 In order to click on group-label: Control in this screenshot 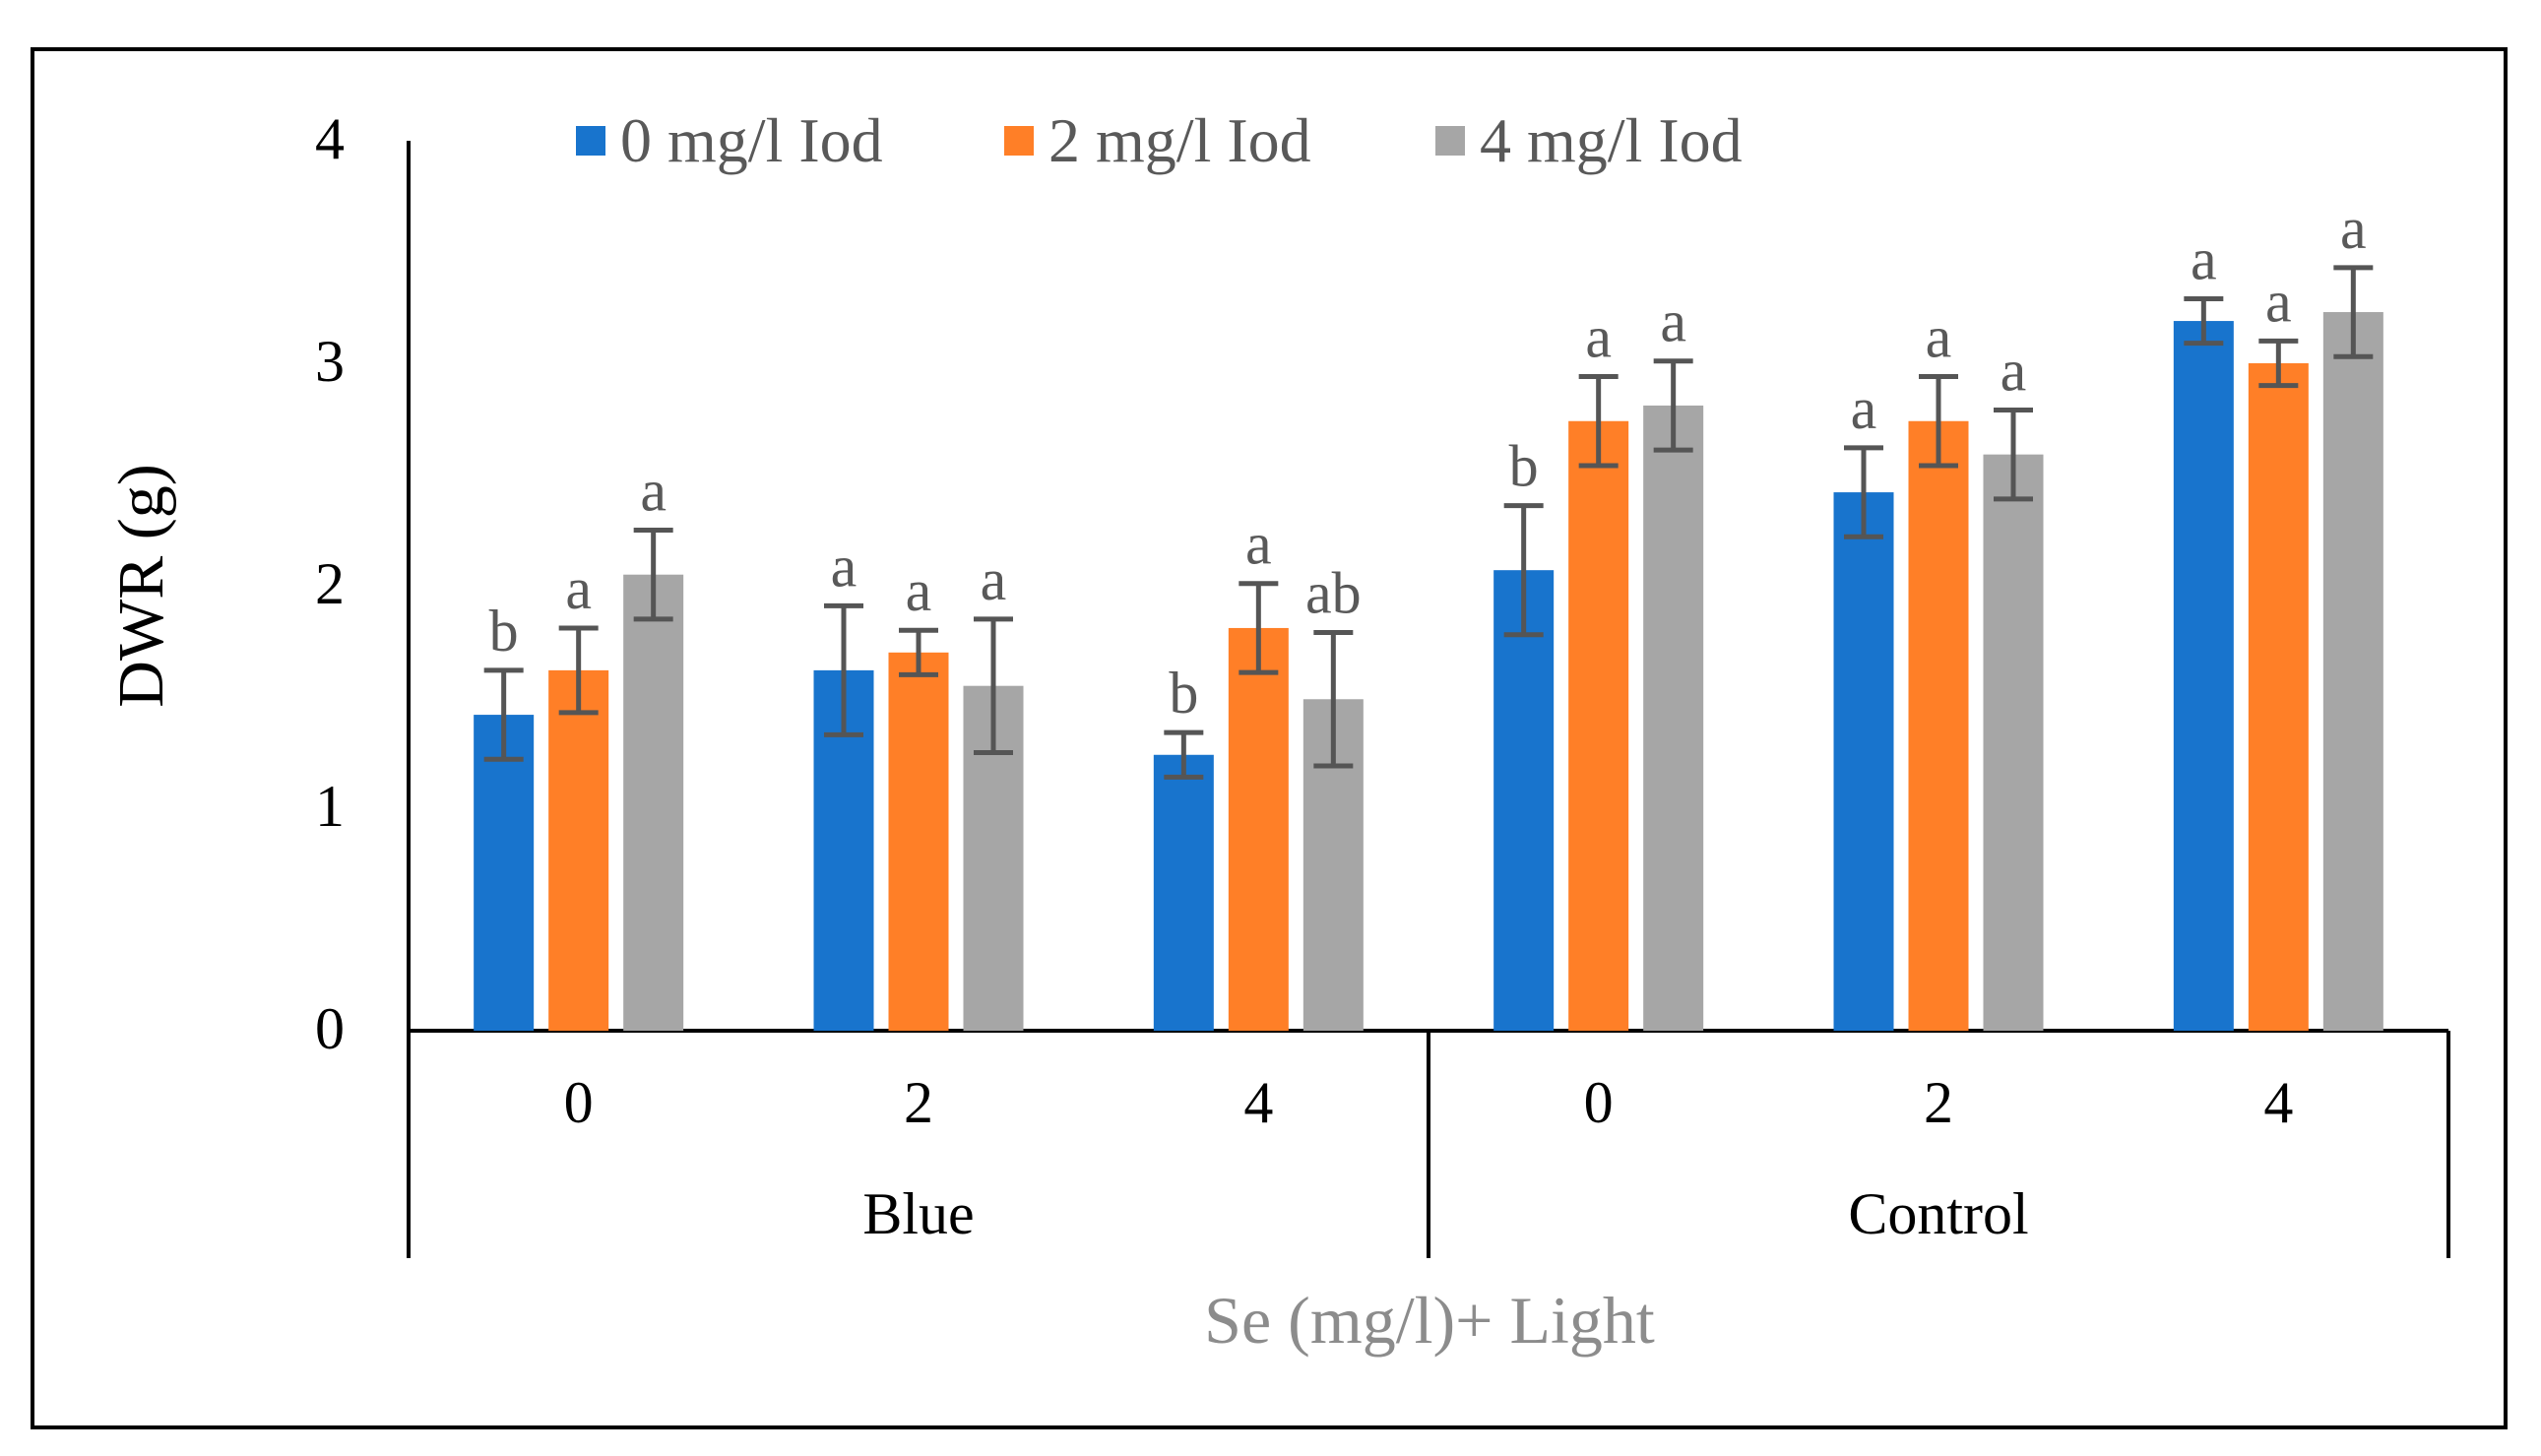, I will do `click(1938, 1213)`.